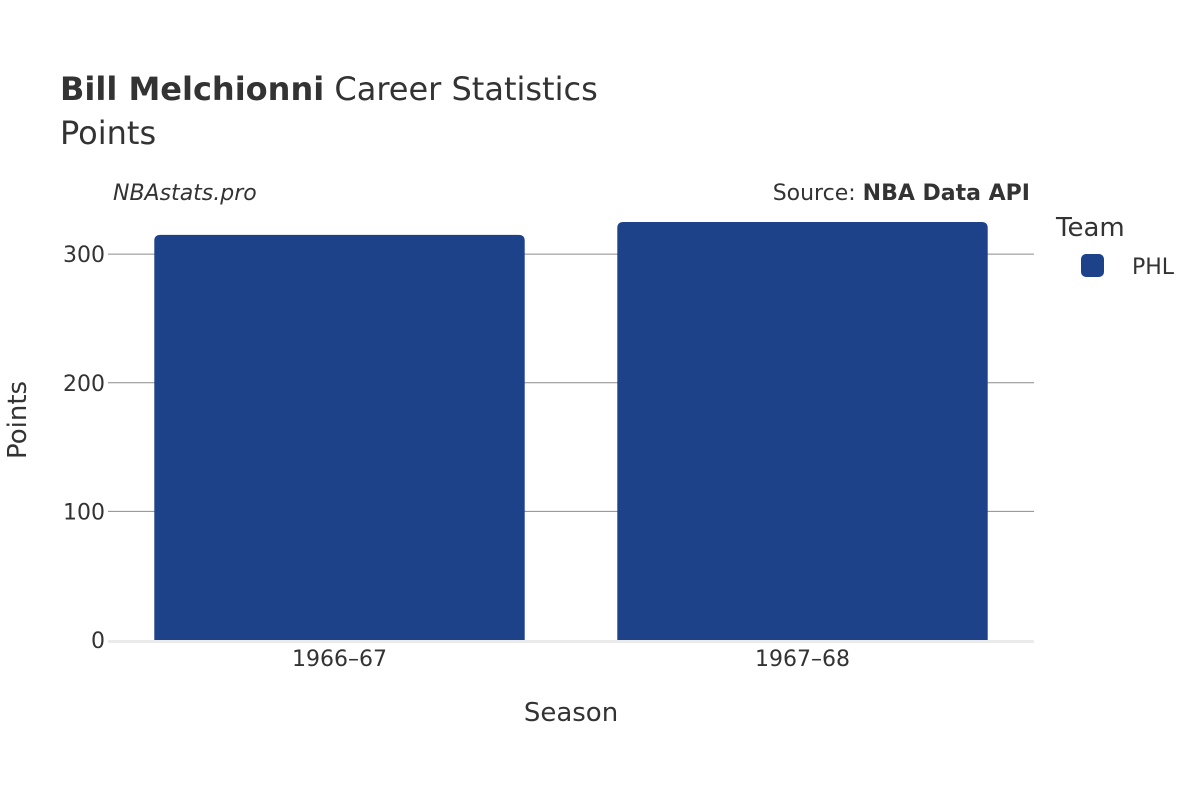  I want to click on x-tick-label: 1966–67, so click(339, 659).